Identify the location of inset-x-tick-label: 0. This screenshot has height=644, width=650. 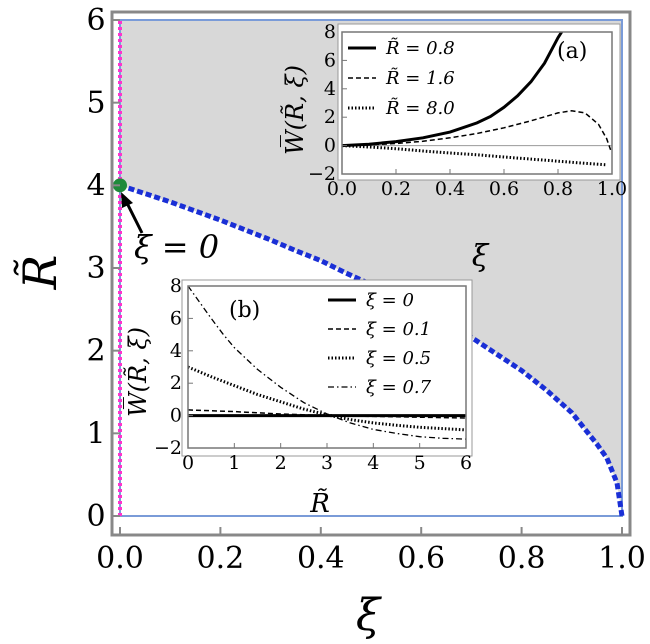
(188, 463).